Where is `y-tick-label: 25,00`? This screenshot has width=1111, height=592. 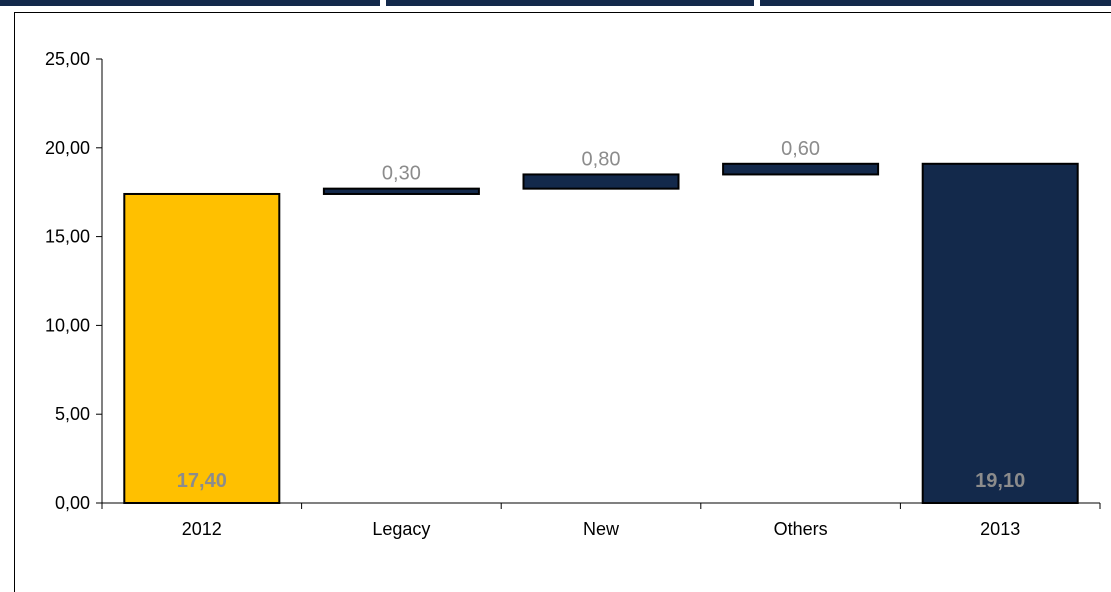
y-tick-label: 25,00 is located at coordinates (67, 59).